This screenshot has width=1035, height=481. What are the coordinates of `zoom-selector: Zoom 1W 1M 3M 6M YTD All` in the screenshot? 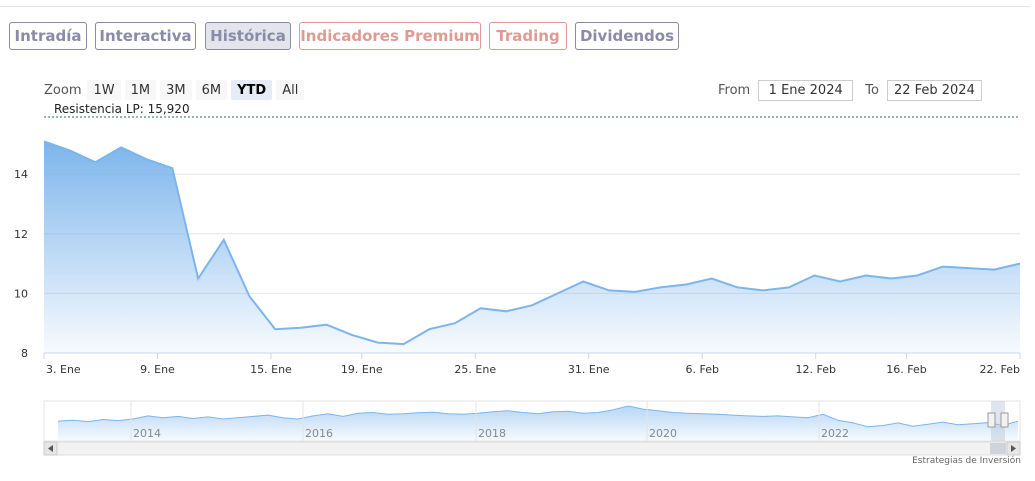 It's located at (176, 90).